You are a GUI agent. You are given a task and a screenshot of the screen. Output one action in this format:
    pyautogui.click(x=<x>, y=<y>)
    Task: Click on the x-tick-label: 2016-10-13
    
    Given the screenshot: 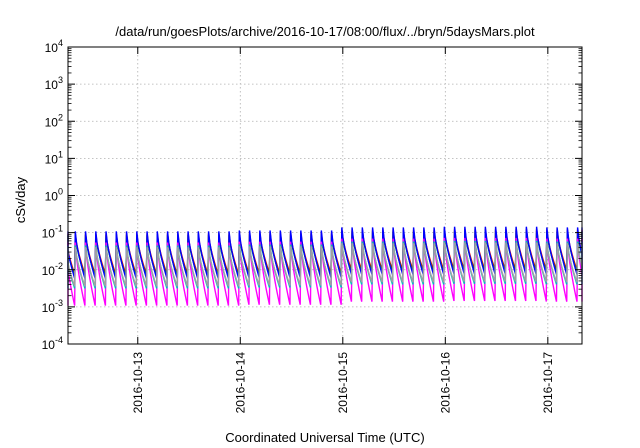 What is the action you would take?
    pyautogui.click(x=138, y=383)
    